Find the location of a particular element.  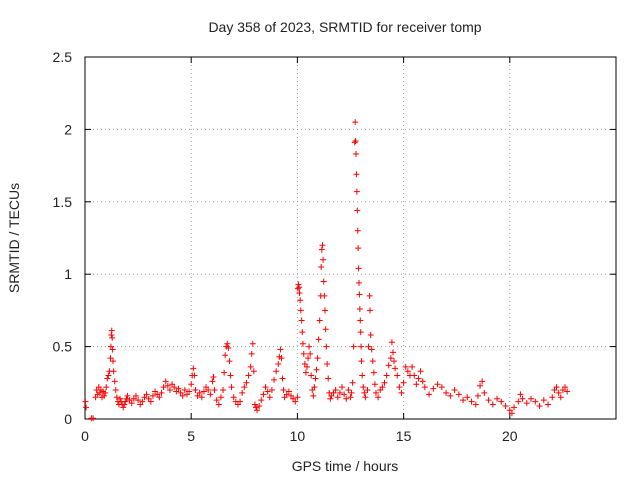

x-tick-labels: 0 5 10 15 20 is located at coordinates (299, 436).